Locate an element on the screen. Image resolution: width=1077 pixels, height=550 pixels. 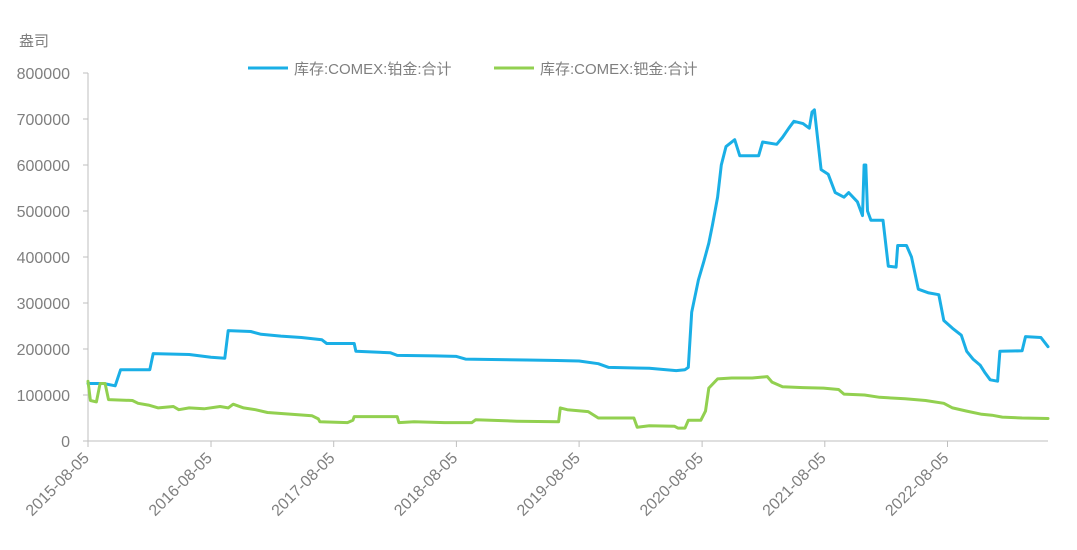
y-tick-label: 400000 is located at coordinates (43, 258).